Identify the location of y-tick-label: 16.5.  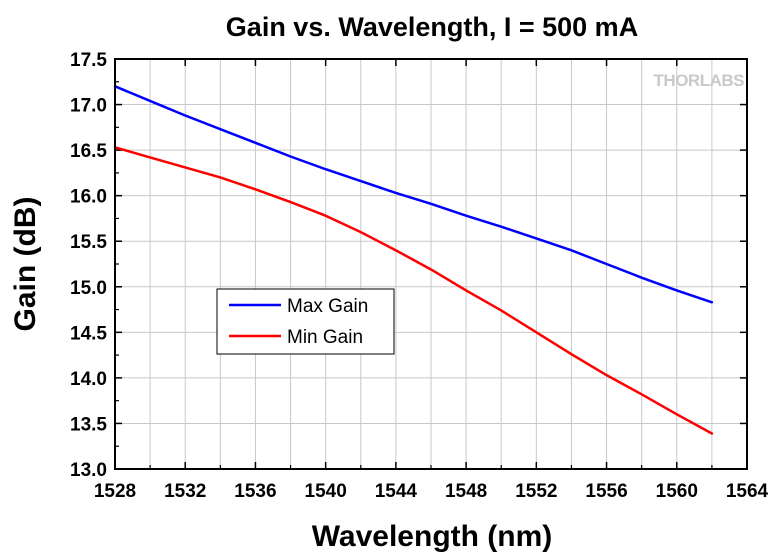
(88, 151).